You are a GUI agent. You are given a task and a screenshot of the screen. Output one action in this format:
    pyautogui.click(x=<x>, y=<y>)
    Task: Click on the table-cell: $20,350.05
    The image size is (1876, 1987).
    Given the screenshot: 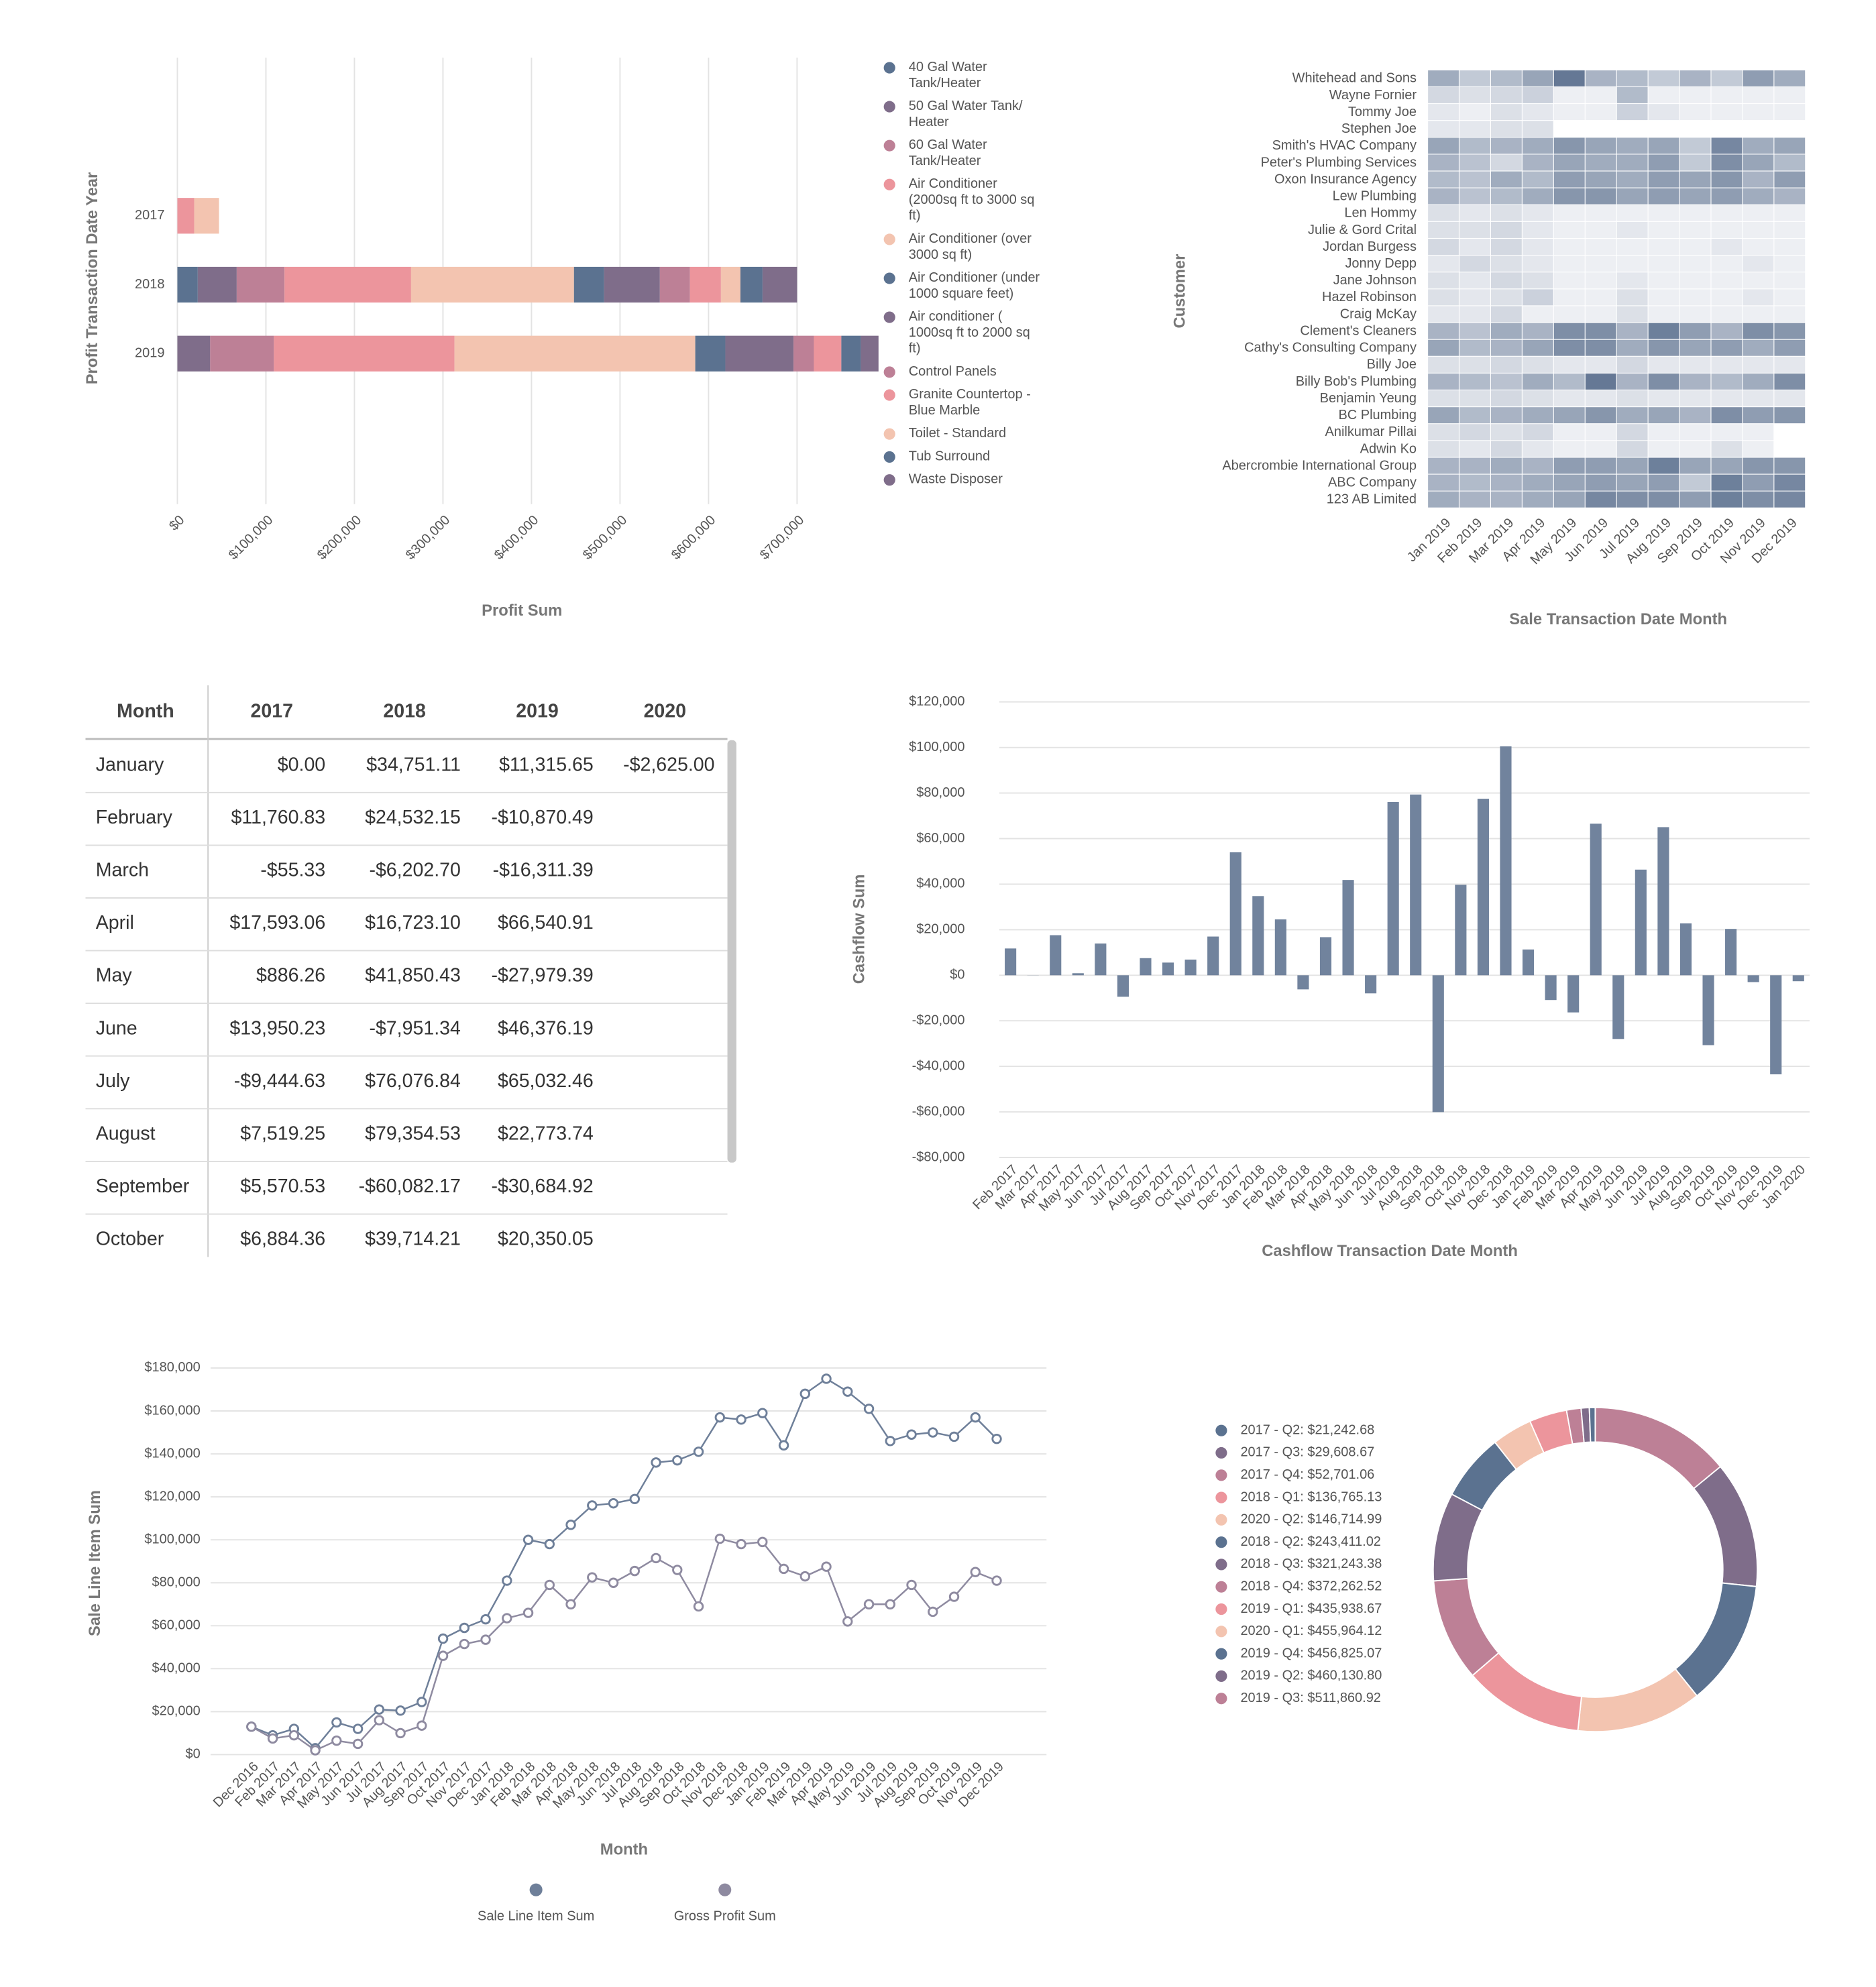 What is the action you would take?
    pyautogui.click(x=546, y=1239)
    